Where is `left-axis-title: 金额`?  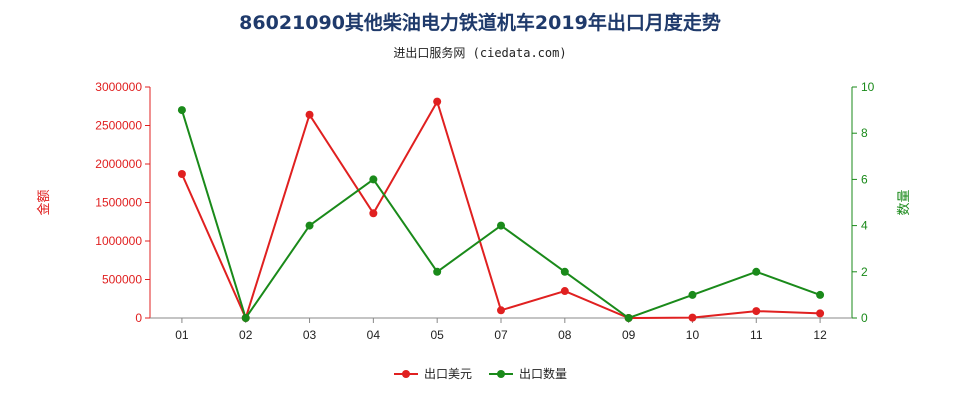 left-axis-title: 金额 is located at coordinates (44, 202).